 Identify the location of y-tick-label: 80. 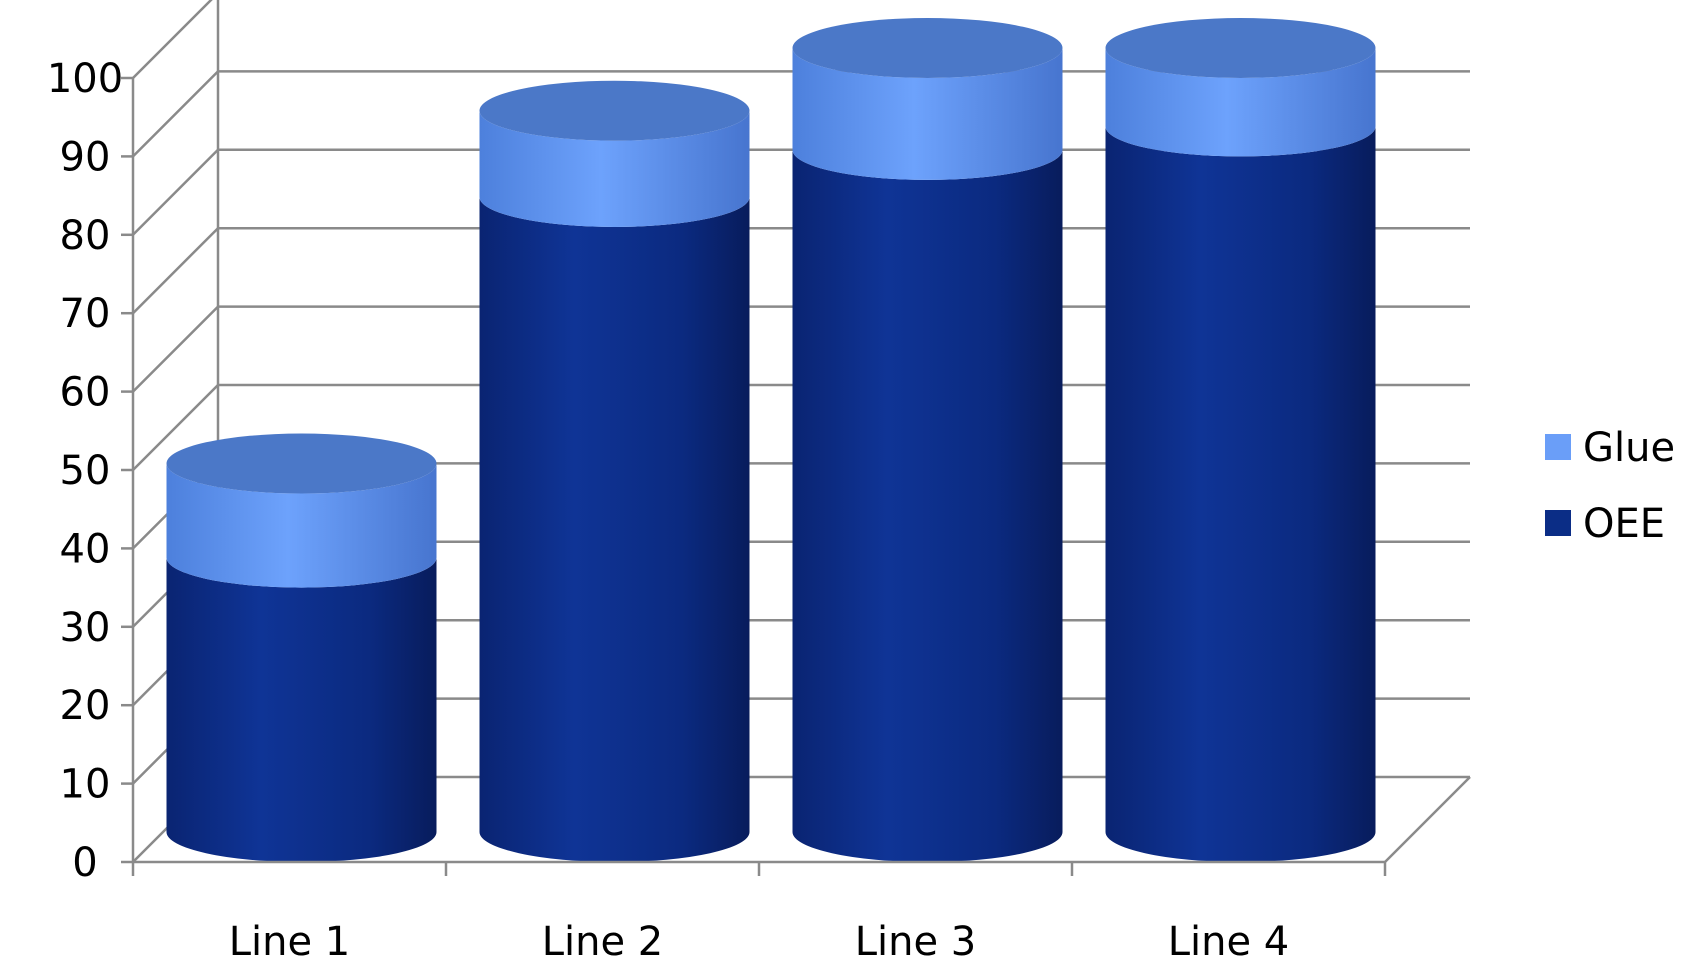
(85, 236).